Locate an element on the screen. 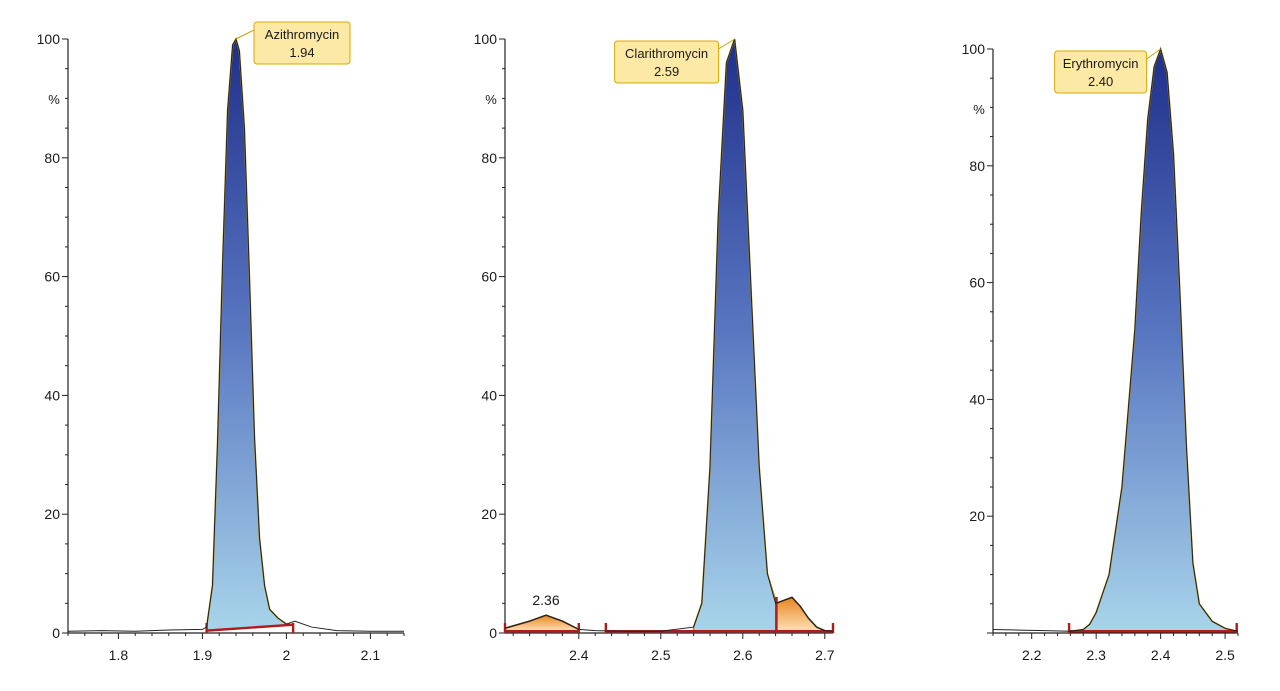  x-tick-label: 2.6 is located at coordinates (743, 655).